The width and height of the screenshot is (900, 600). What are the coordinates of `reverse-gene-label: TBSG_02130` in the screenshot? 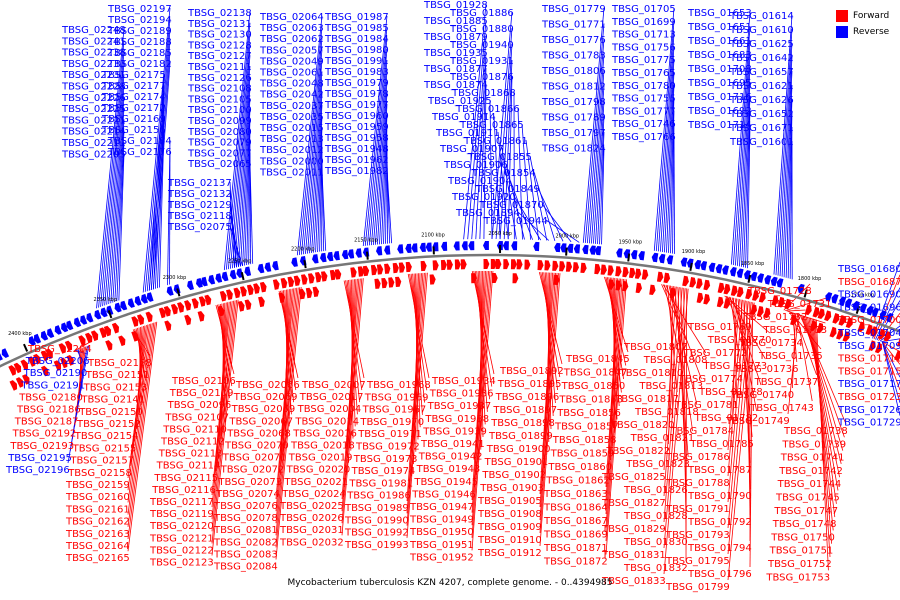 It's located at (219, 35).